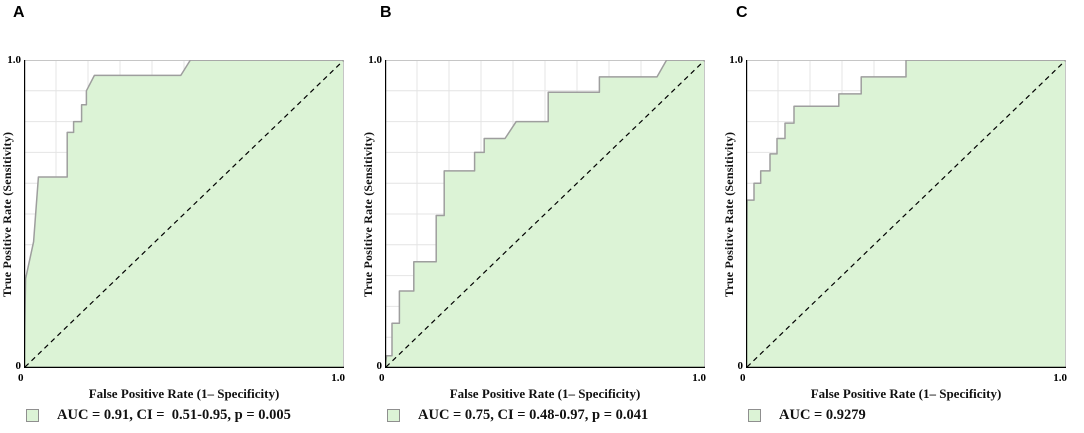 Image resolution: width=1084 pixels, height=433 pixels. What do you see at coordinates (533, 415) in the screenshot?
I see `legend-label: AUC = 0.75, CI = 0.48-0.97, p = 0.041` at bounding box center [533, 415].